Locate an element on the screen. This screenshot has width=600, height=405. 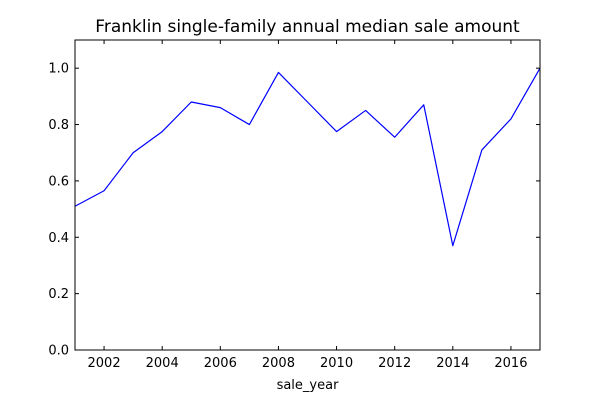
y-tick-label: 0.4 is located at coordinates (58, 238).